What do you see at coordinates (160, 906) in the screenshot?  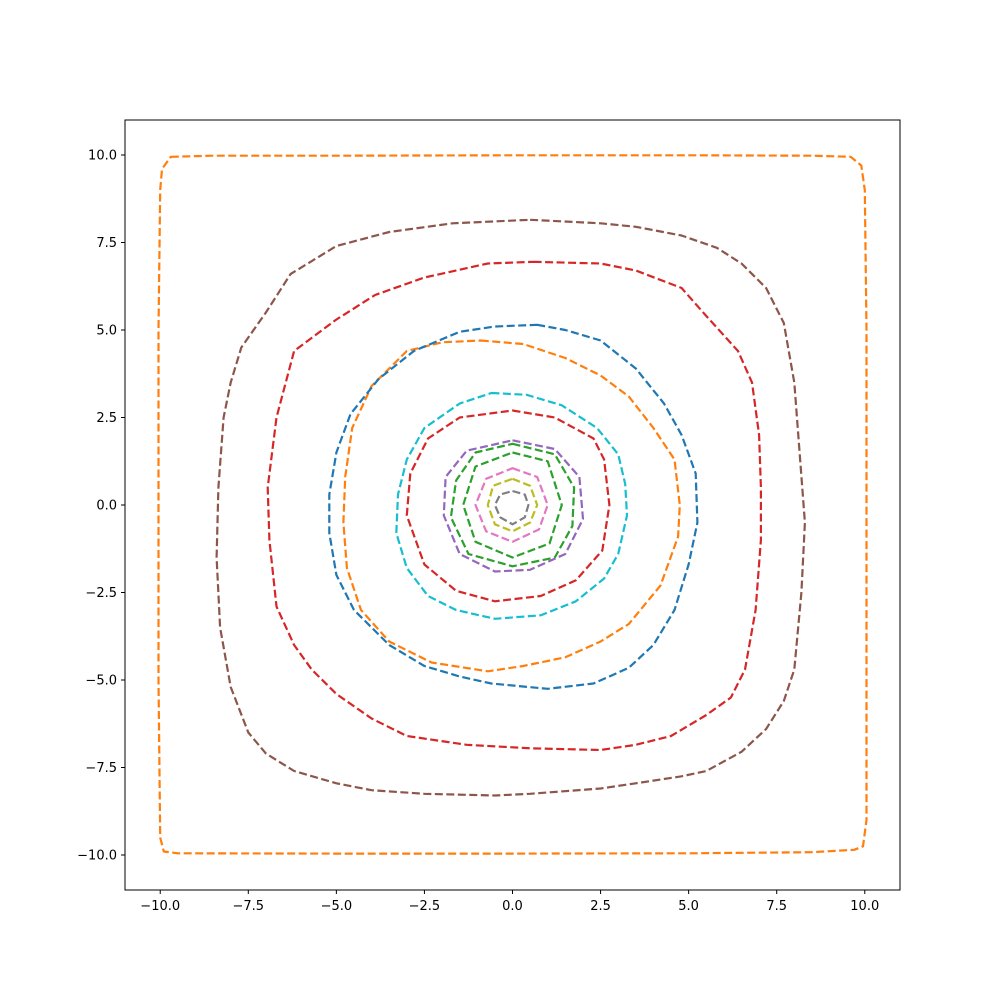 I see `x-tick-label: −10.0` at bounding box center [160, 906].